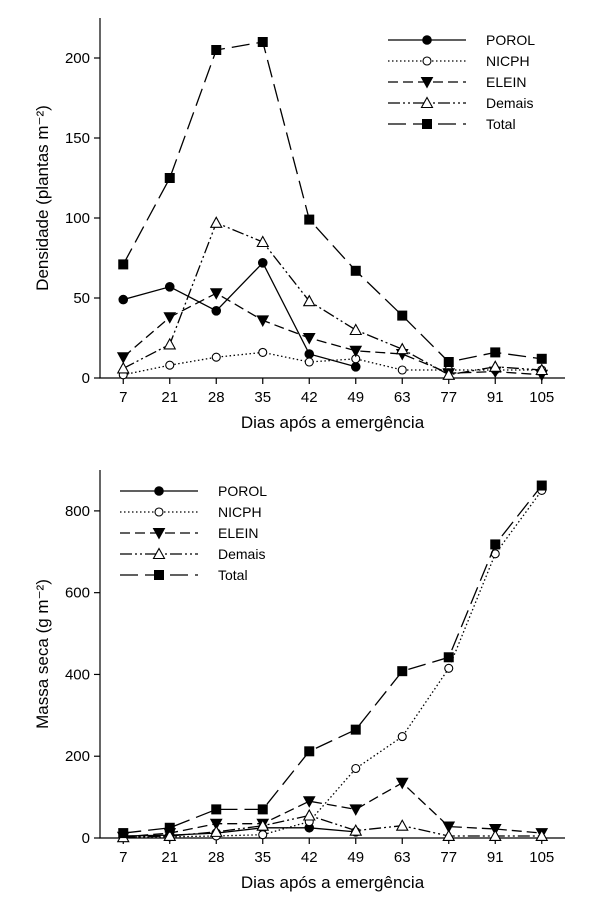 The image size is (601, 906). What do you see at coordinates (240, 512) in the screenshot?
I see `legend-label: NICPH` at bounding box center [240, 512].